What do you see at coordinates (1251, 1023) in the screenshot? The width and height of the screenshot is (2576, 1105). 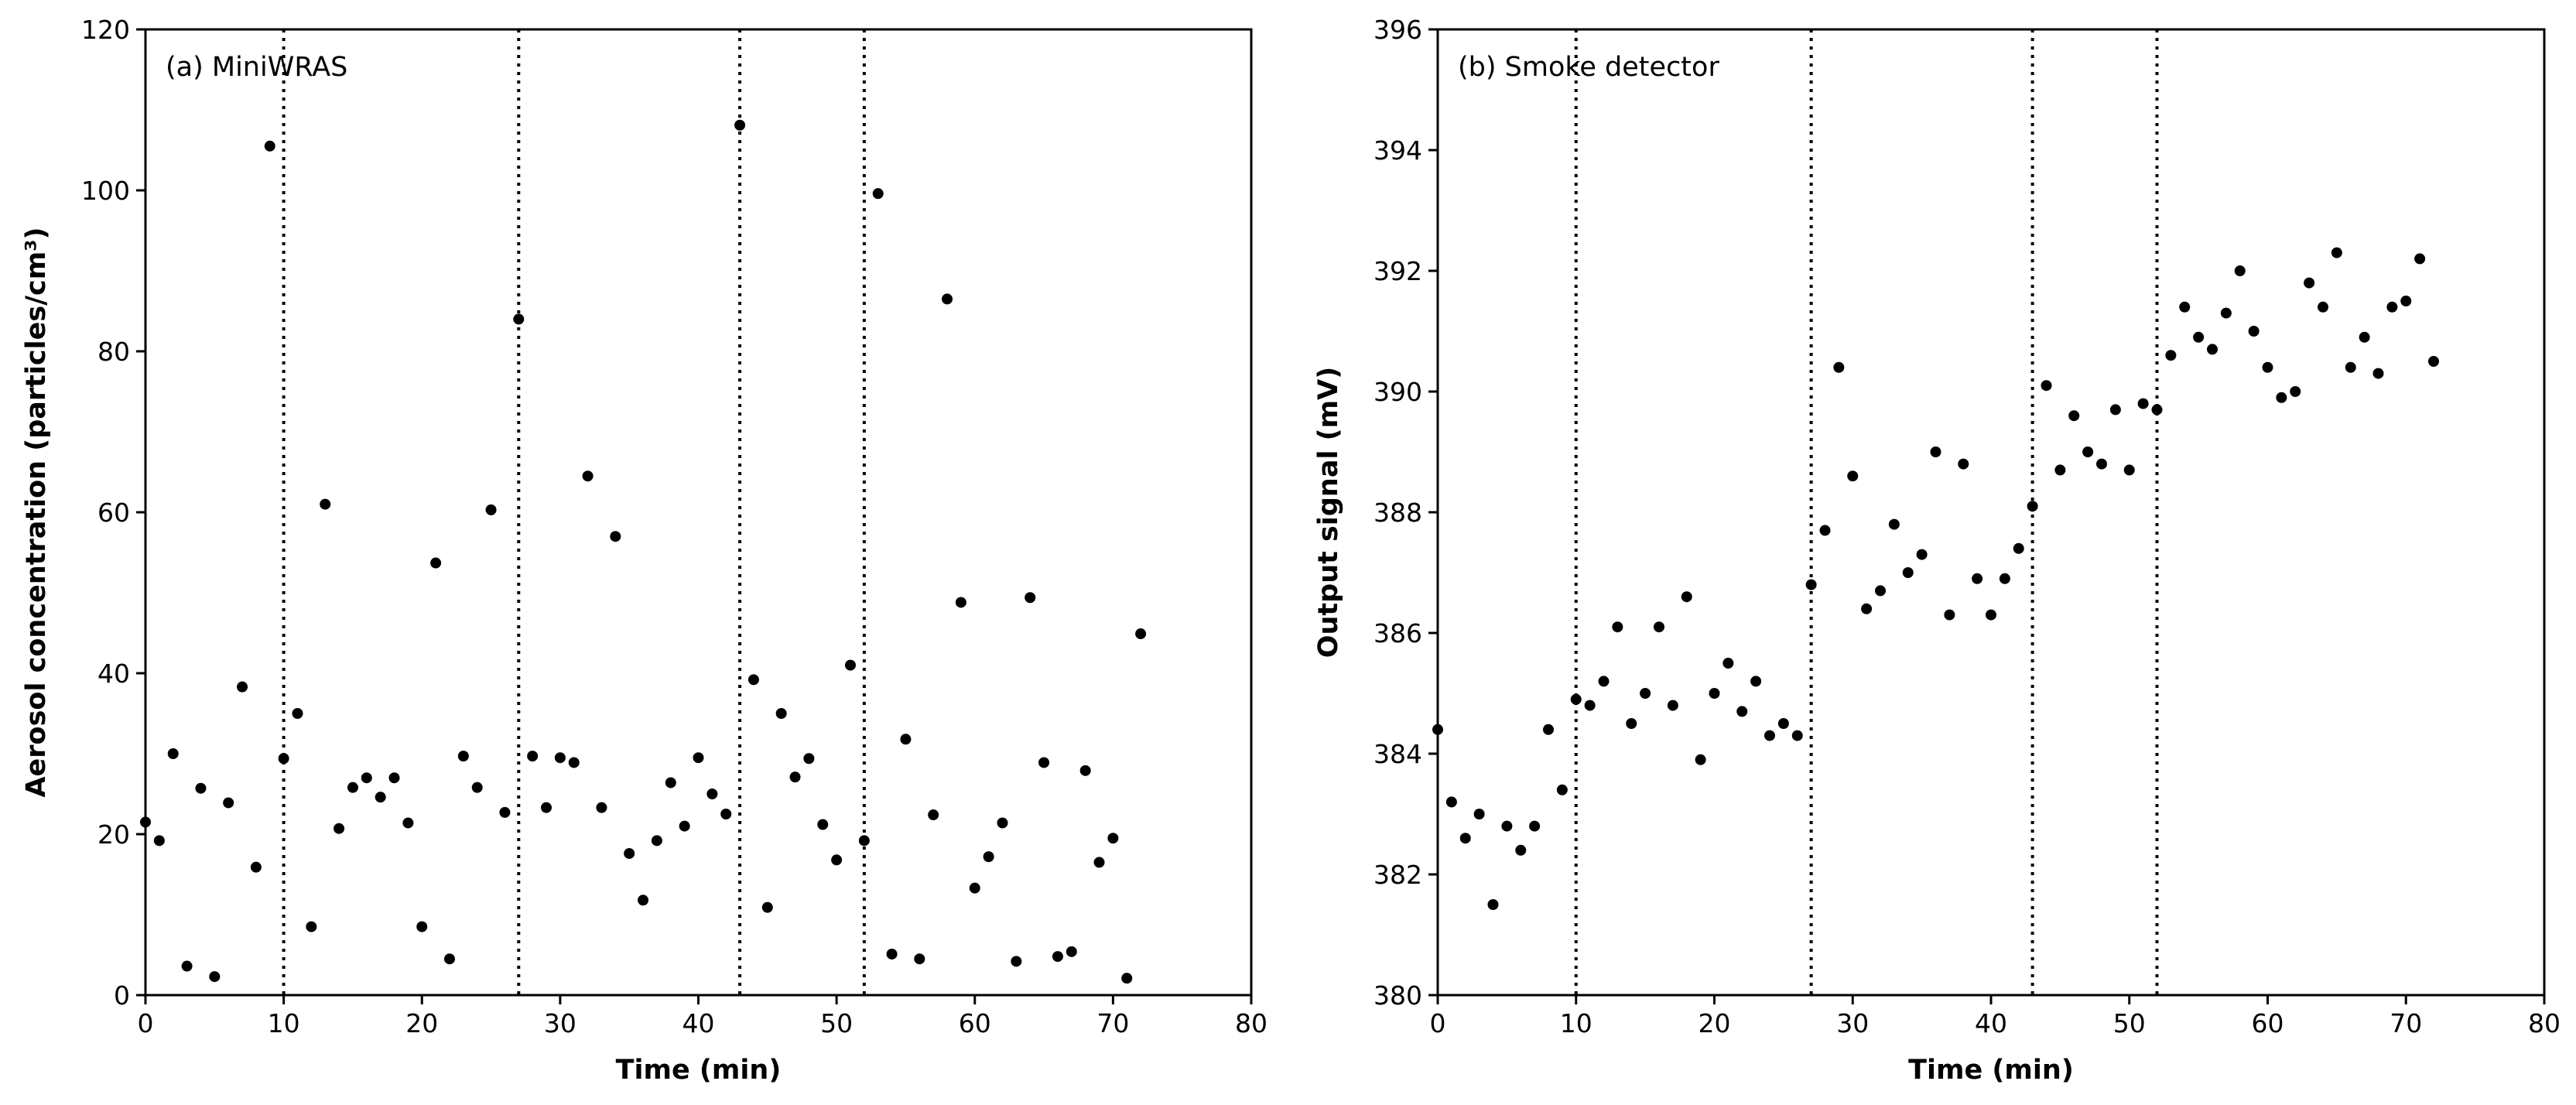 I see `x-tick-label: 80` at bounding box center [1251, 1023].